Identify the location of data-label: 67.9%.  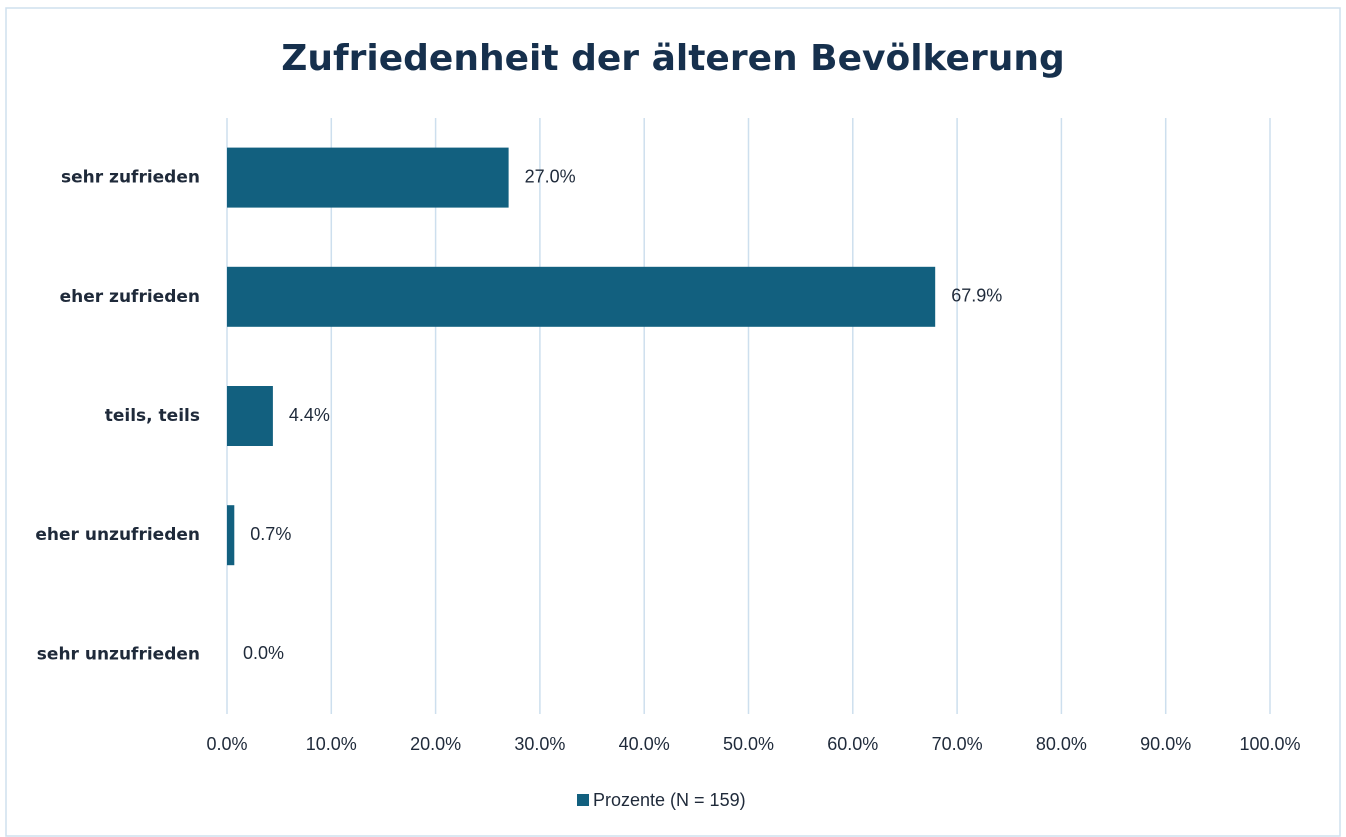
(976, 296).